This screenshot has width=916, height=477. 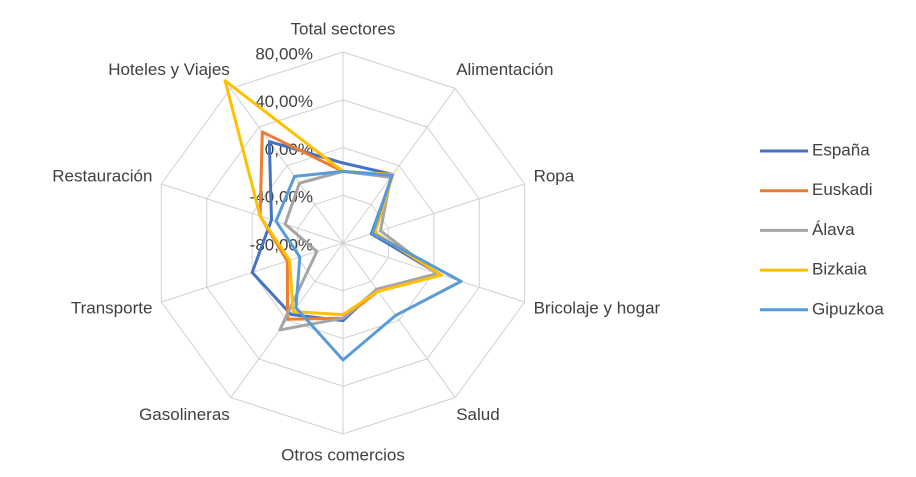 What do you see at coordinates (169, 69) in the screenshot?
I see `category-label: Hoteles y Viajes` at bounding box center [169, 69].